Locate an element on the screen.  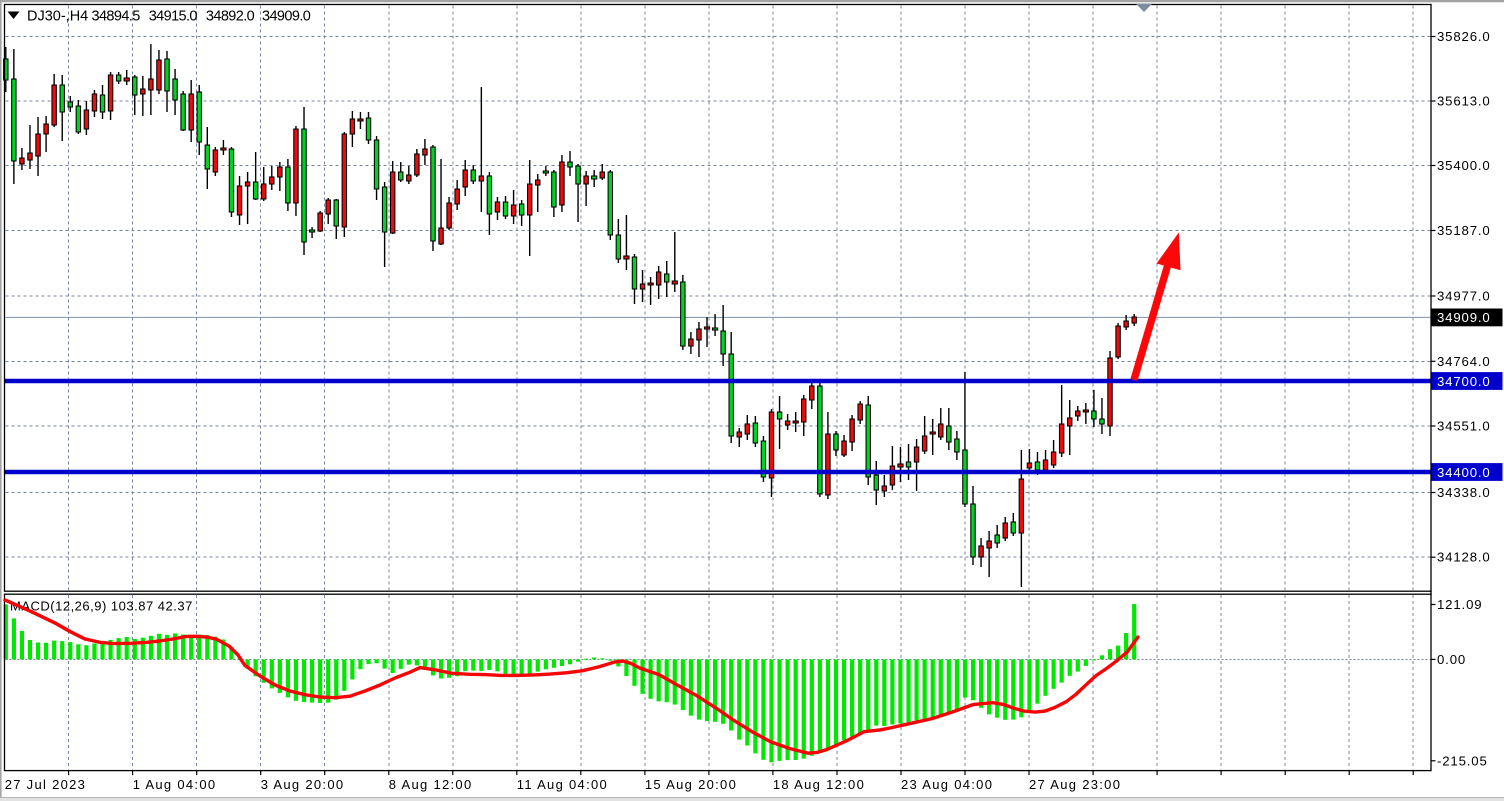
svg-text: 0.00 is located at coordinates (1451, 659).